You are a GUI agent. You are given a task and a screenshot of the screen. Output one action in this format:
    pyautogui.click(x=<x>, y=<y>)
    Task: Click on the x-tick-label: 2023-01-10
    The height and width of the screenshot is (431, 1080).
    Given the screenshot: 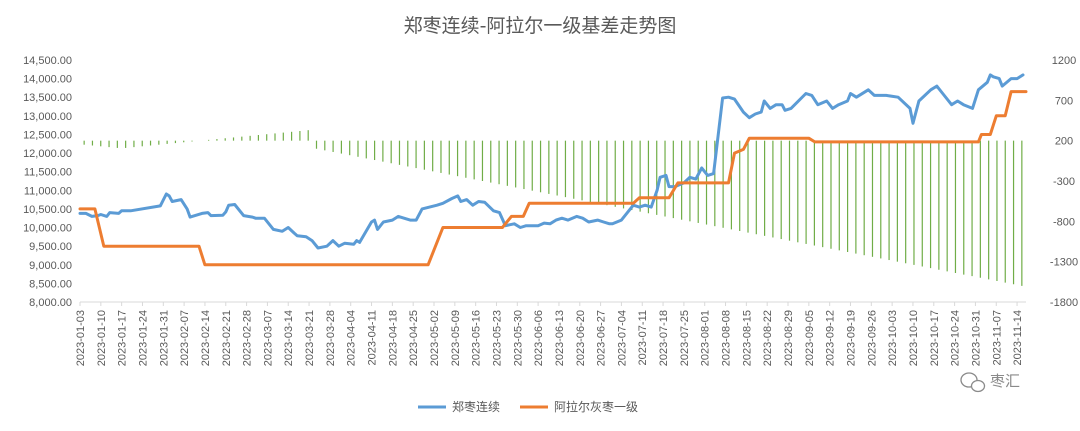 What is the action you would take?
    pyautogui.click(x=102, y=338)
    